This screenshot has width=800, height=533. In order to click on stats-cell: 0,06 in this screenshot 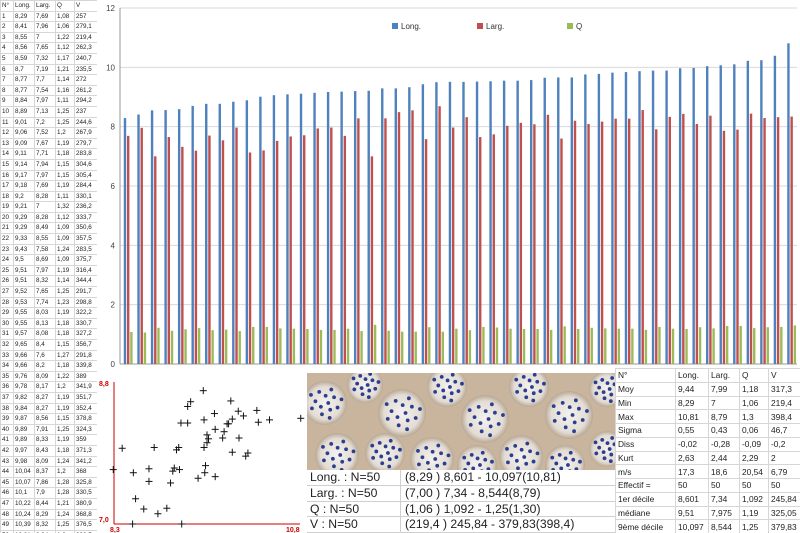, I will do `click(754, 430)`.